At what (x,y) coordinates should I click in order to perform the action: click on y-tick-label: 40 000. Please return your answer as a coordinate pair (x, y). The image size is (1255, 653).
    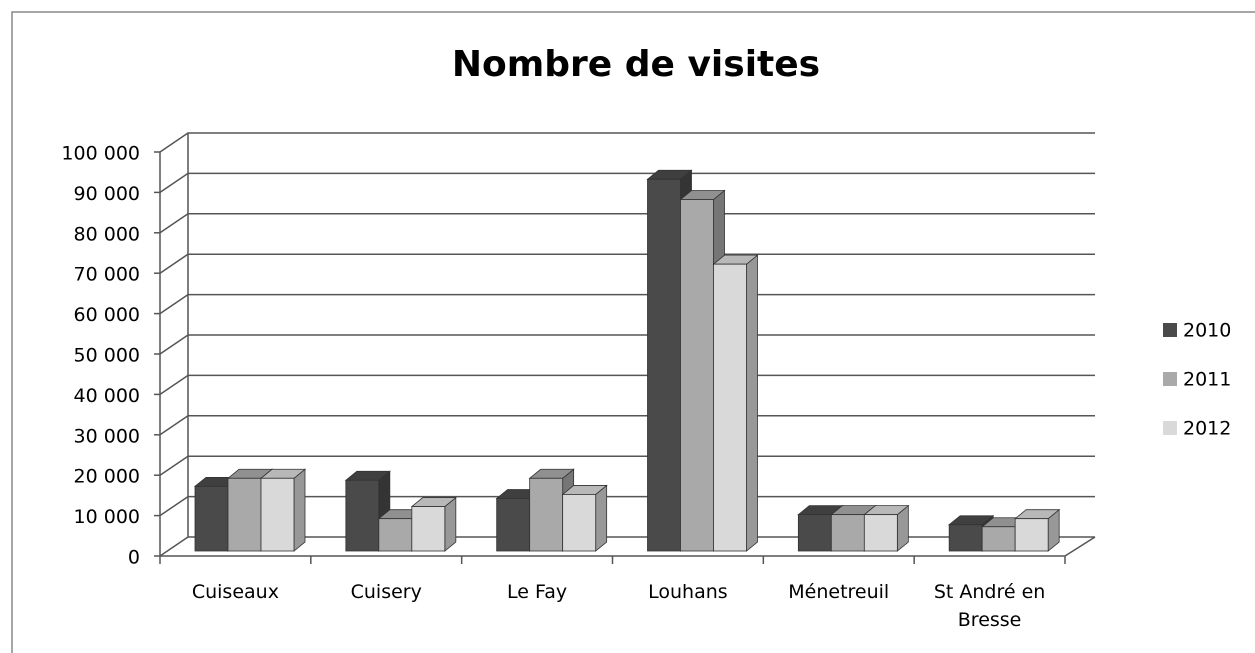
    Looking at the image, I should click on (107, 396).